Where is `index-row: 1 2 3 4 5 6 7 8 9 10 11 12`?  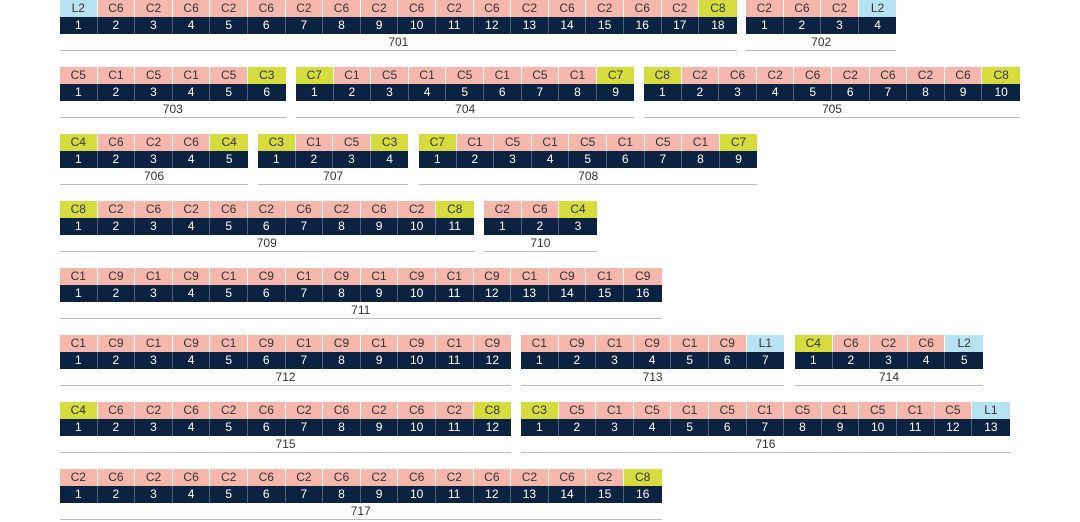
index-row: 1 2 3 4 5 6 7 8 9 10 11 12 is located at coordinates (286, 360).